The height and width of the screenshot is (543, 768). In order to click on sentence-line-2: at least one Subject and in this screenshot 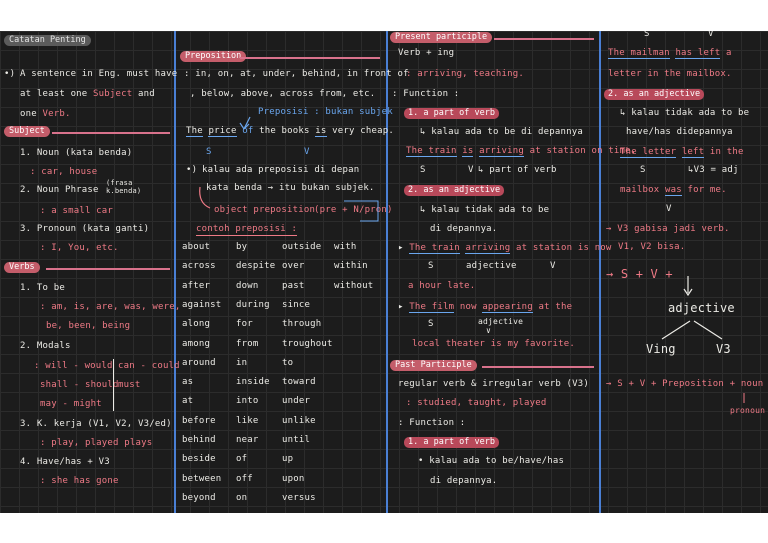, I will do `click(87, 94)`.